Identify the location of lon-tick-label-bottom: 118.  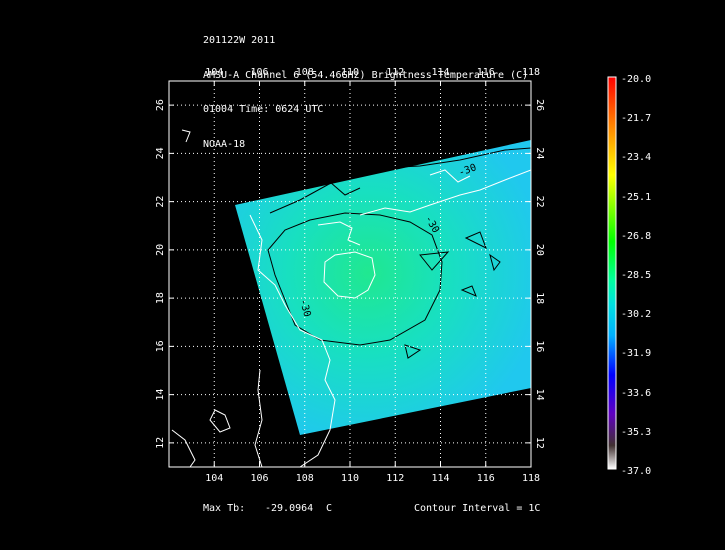
(531, 478).